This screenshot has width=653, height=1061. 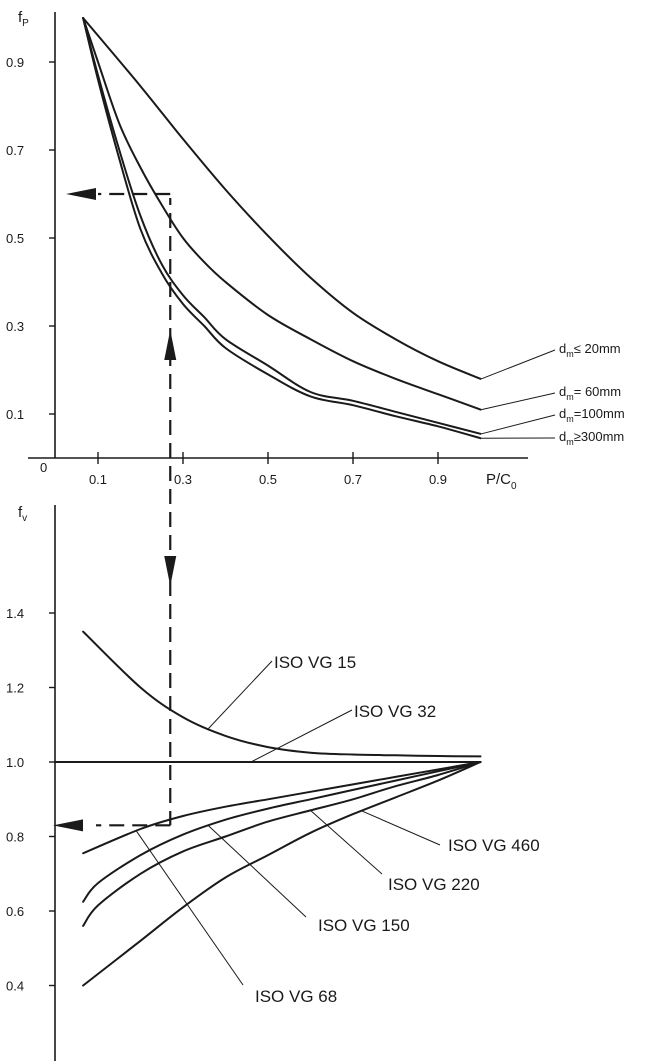 What do you see at coordinates (590, 393) in the screenshot?
I see `fp-legend-label-60mm: dm= 60mm` at bounding box center [590, 393].